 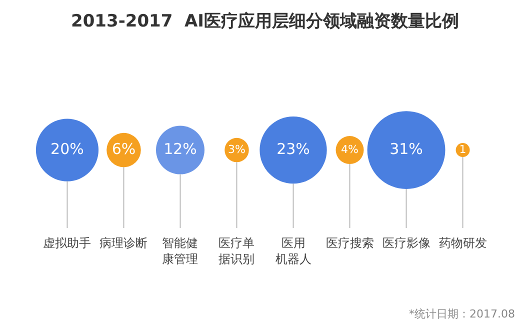 I want to click on category-label: 药物研发, so click(x=462, y=243).